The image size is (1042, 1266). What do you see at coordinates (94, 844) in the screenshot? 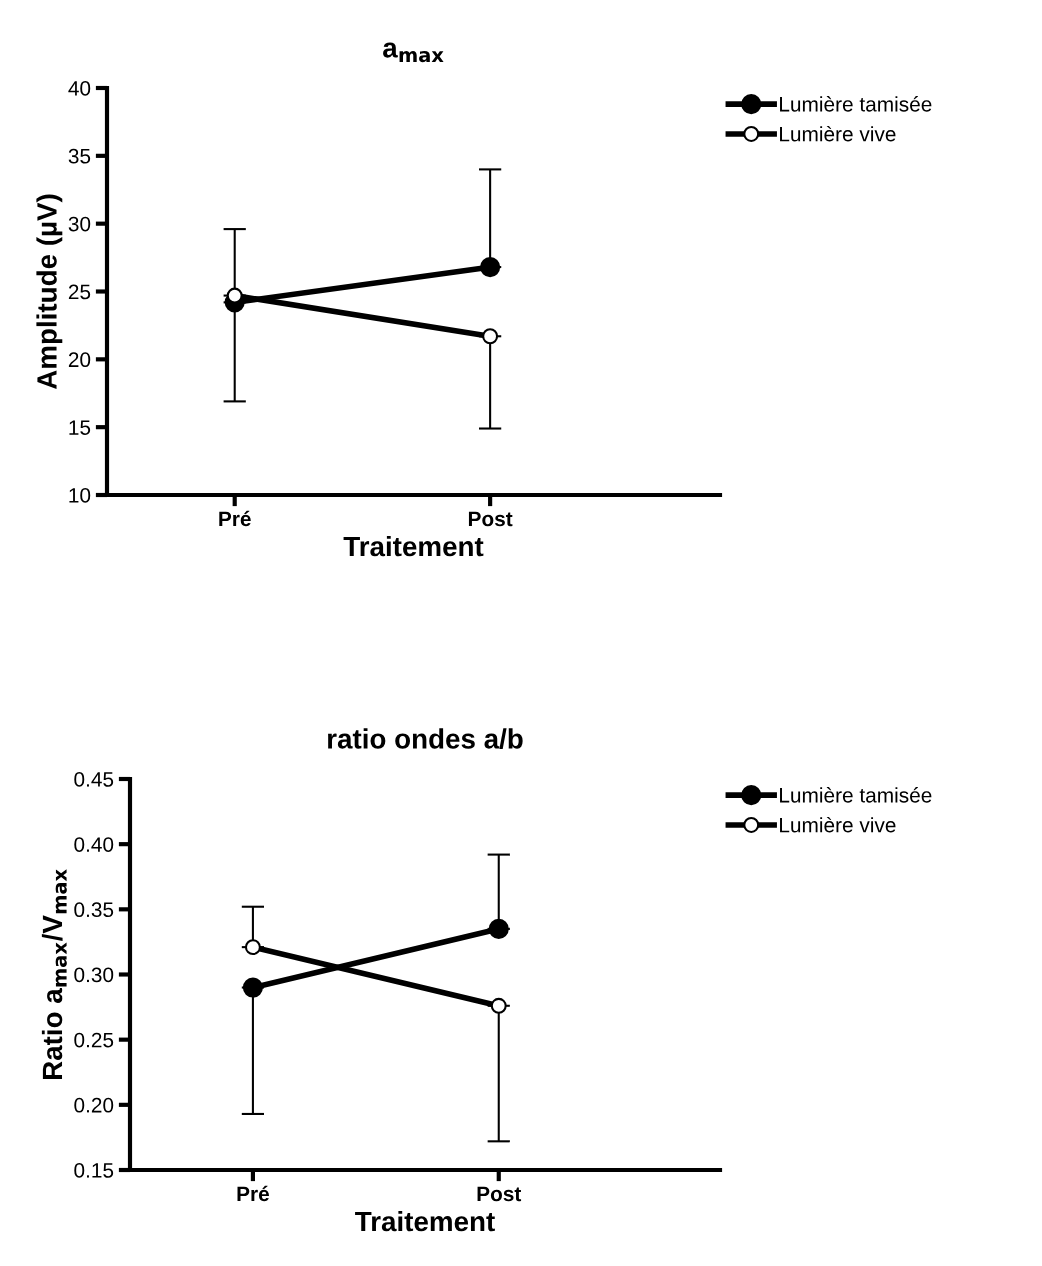
I see `y-tick-label: 0.40` at bounding box center [94, 844].